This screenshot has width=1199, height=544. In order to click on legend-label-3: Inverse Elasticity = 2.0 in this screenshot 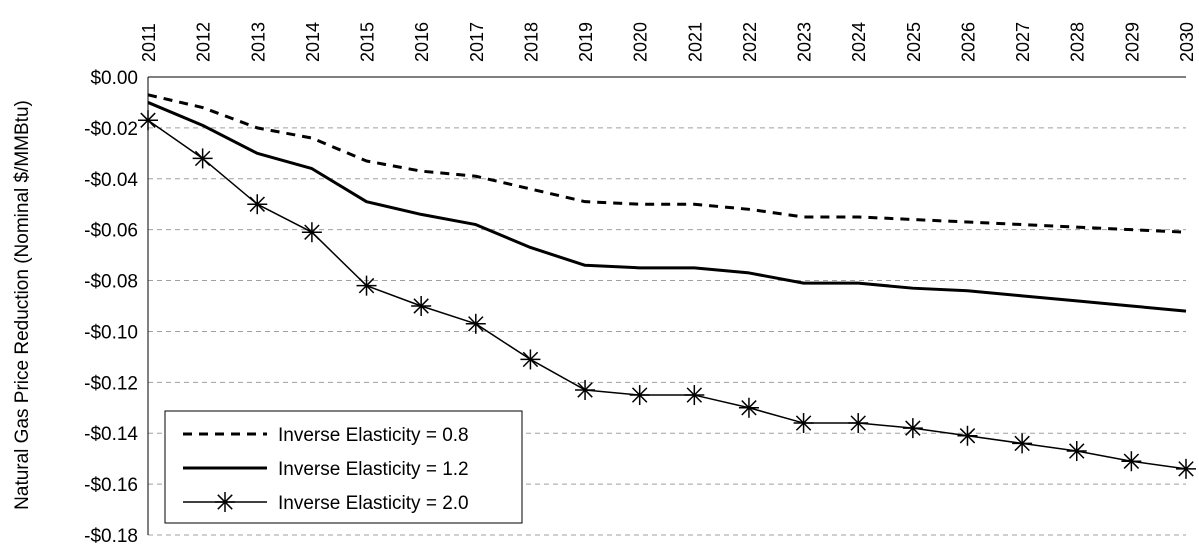, I will do `click(373, 503)`.